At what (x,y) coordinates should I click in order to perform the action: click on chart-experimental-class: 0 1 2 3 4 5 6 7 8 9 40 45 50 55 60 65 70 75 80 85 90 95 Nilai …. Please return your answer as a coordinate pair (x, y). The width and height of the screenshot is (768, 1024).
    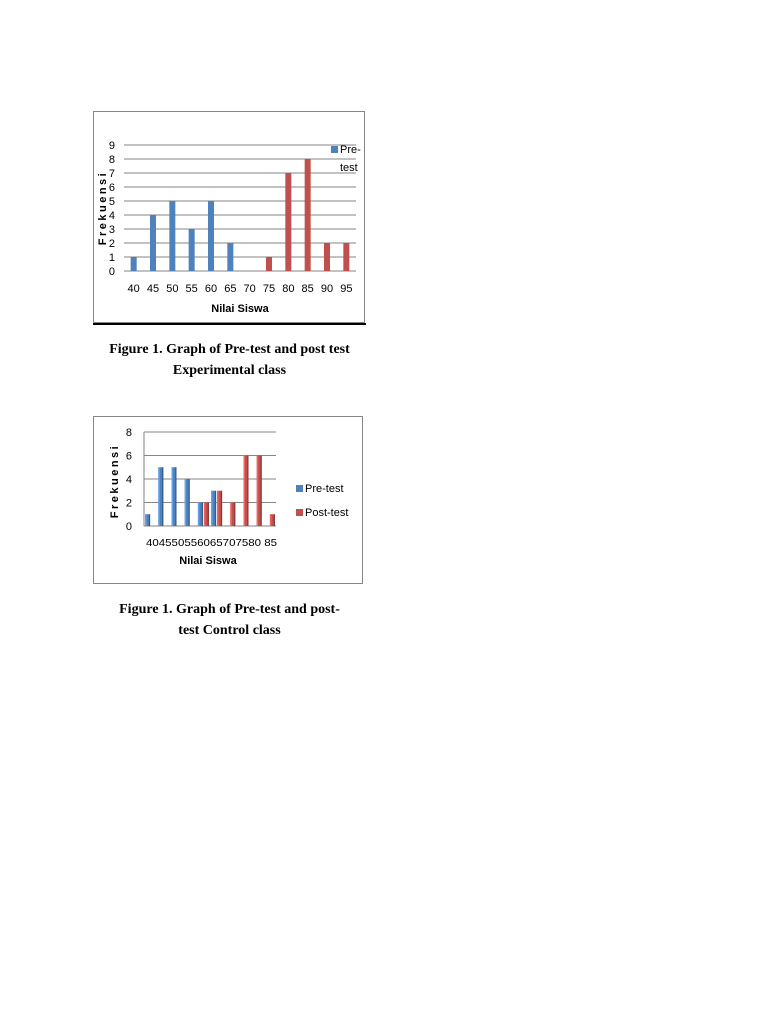
    Looking at the image, I should click on (229, 217).